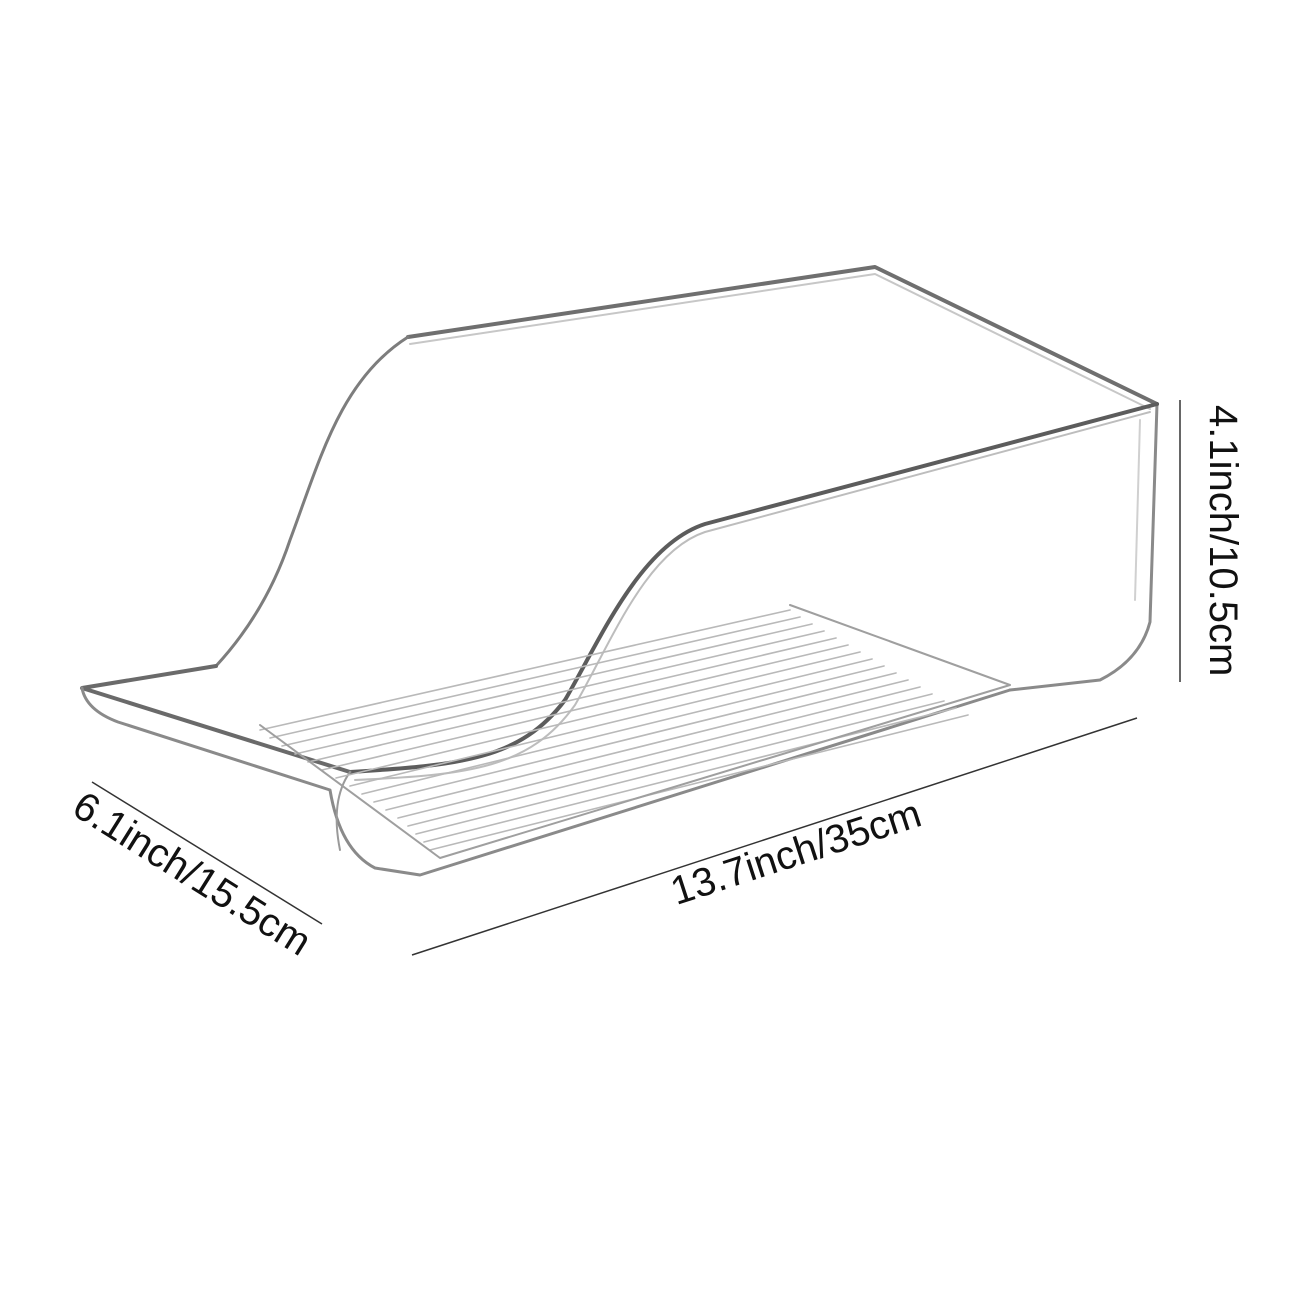  What do you see at coordinates (1083, 547) in the screenshot?
I see `bin-right-wall` at bounding box center [1083, 547].